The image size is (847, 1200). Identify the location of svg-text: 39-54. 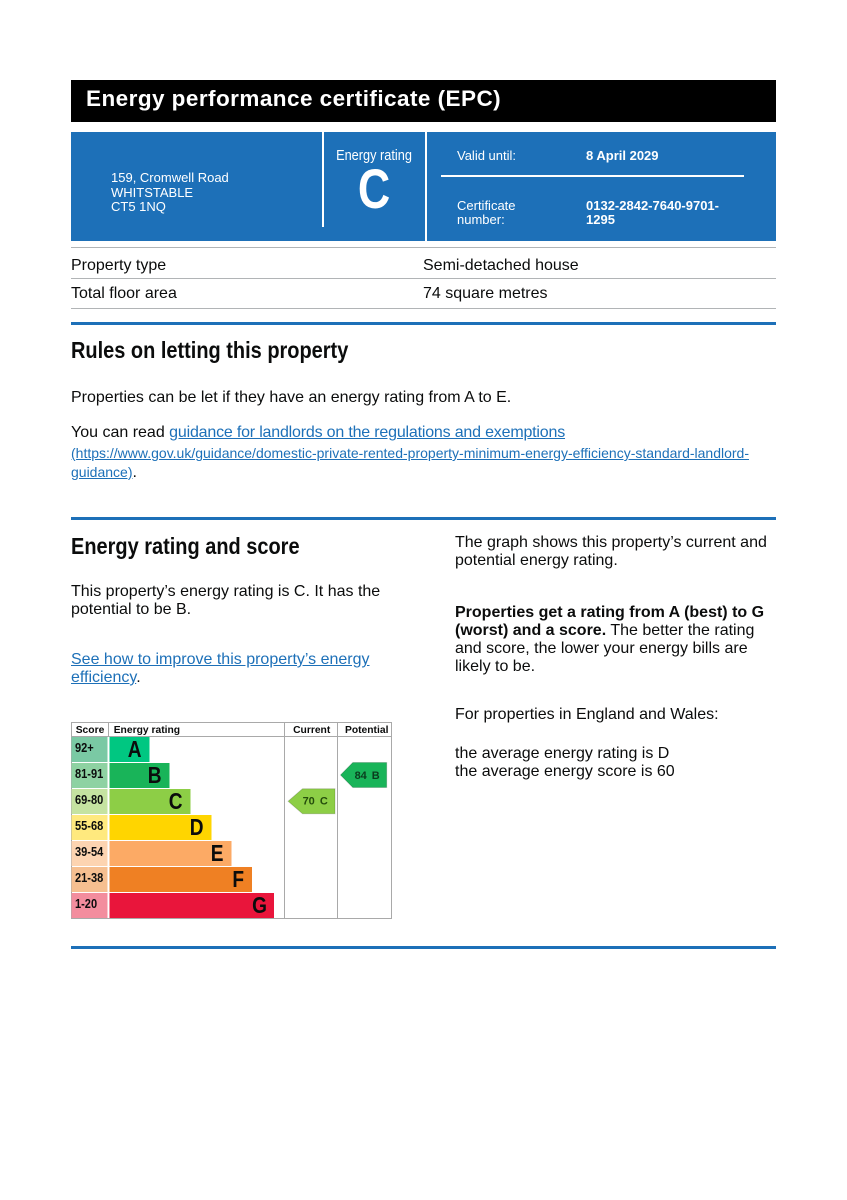
(89, 851).